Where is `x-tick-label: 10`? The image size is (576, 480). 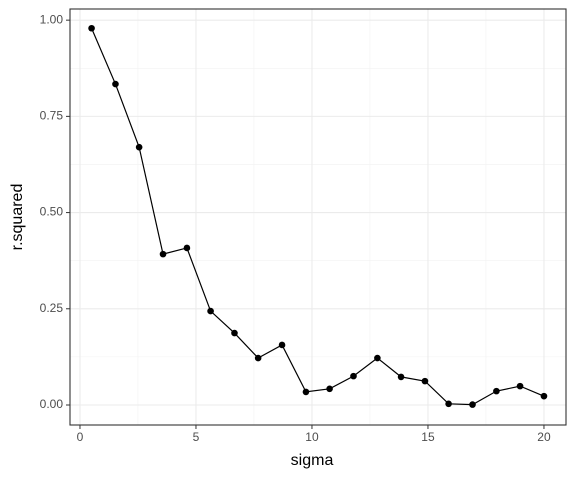 x-tick-label: 10 is located at coordinates (312, 437).